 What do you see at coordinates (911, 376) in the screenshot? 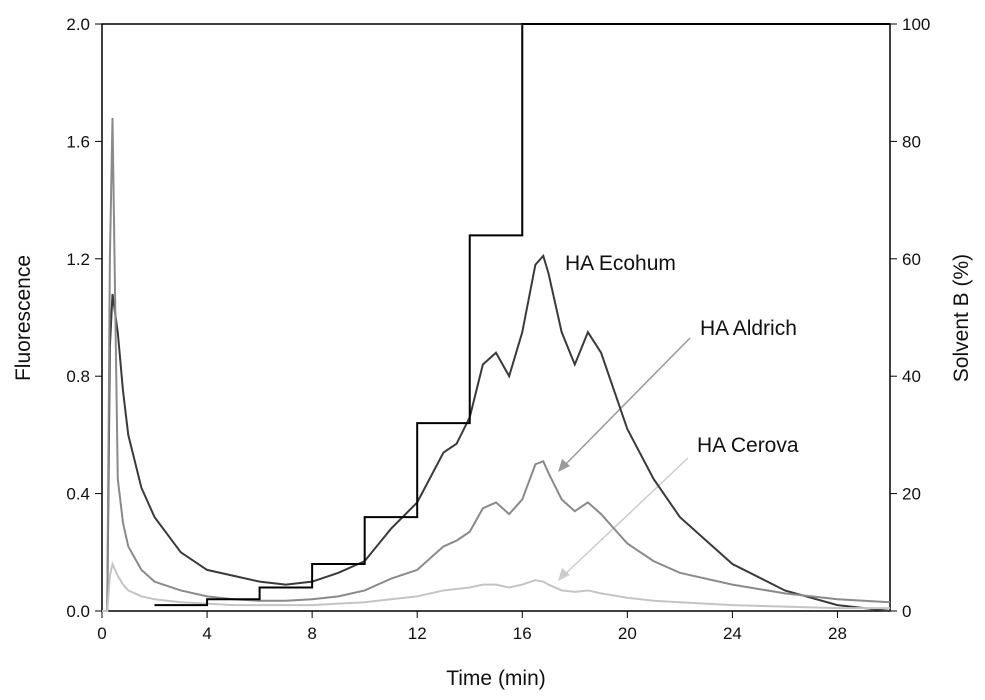
I see `y2-tick-label: 40` at bounding box center [911, 376].